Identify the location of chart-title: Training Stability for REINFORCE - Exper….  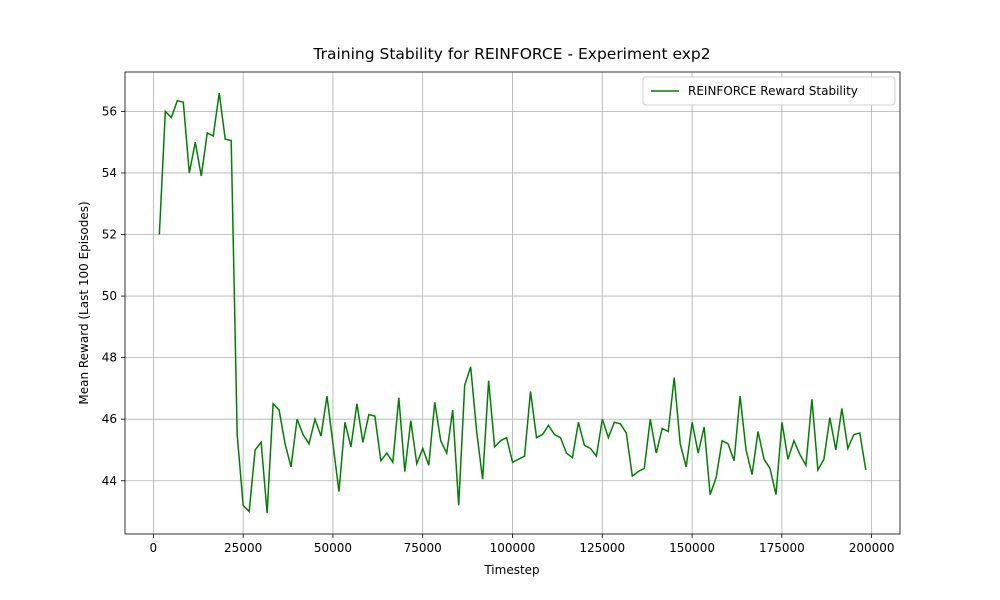
(511, 54).